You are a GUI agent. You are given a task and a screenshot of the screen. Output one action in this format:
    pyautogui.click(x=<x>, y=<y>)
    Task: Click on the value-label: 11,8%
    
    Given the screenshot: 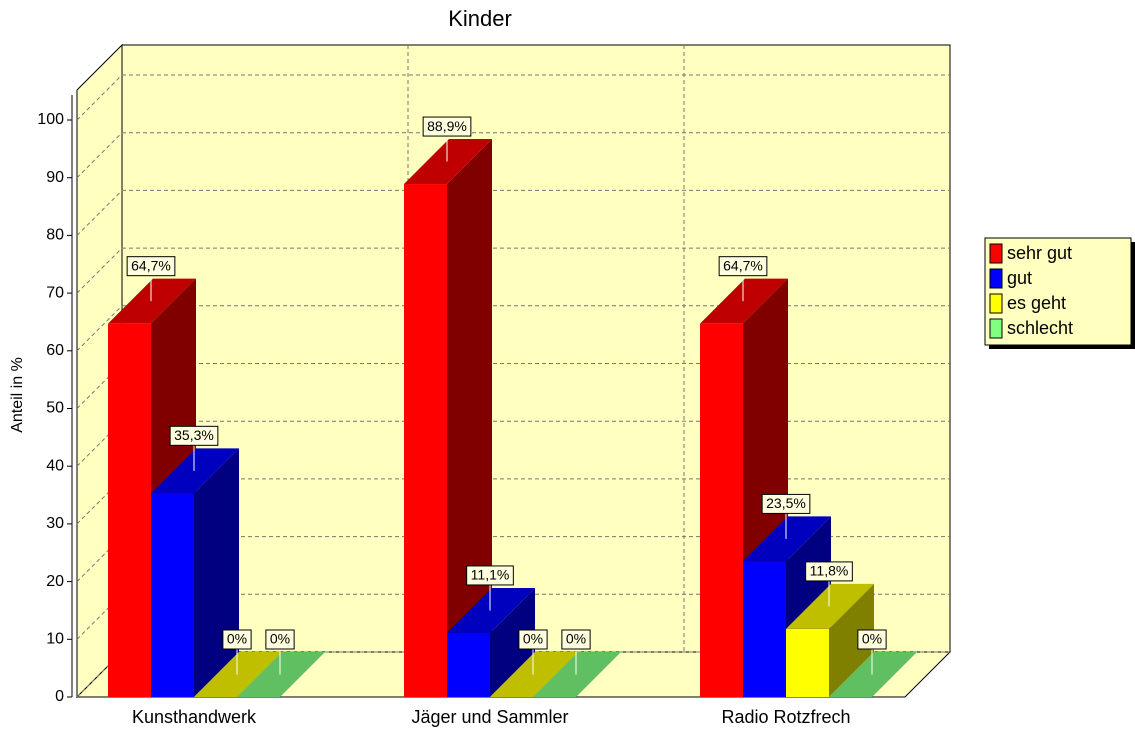 What is the action you would take?
    pyautogui.click(x=829, y=571)
    